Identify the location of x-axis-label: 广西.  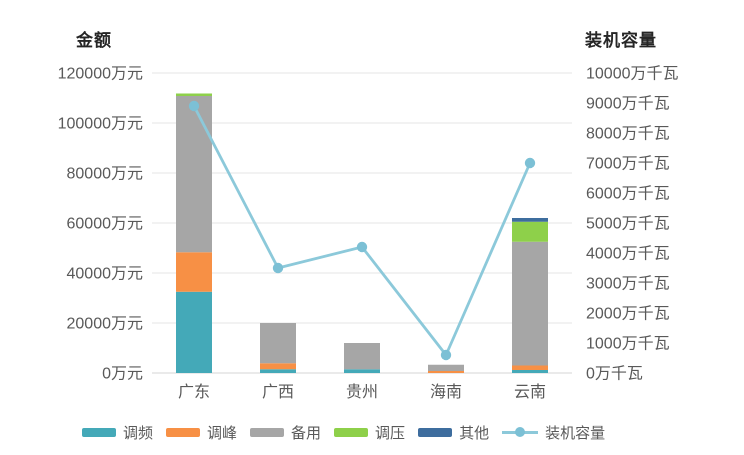
(278, 392).